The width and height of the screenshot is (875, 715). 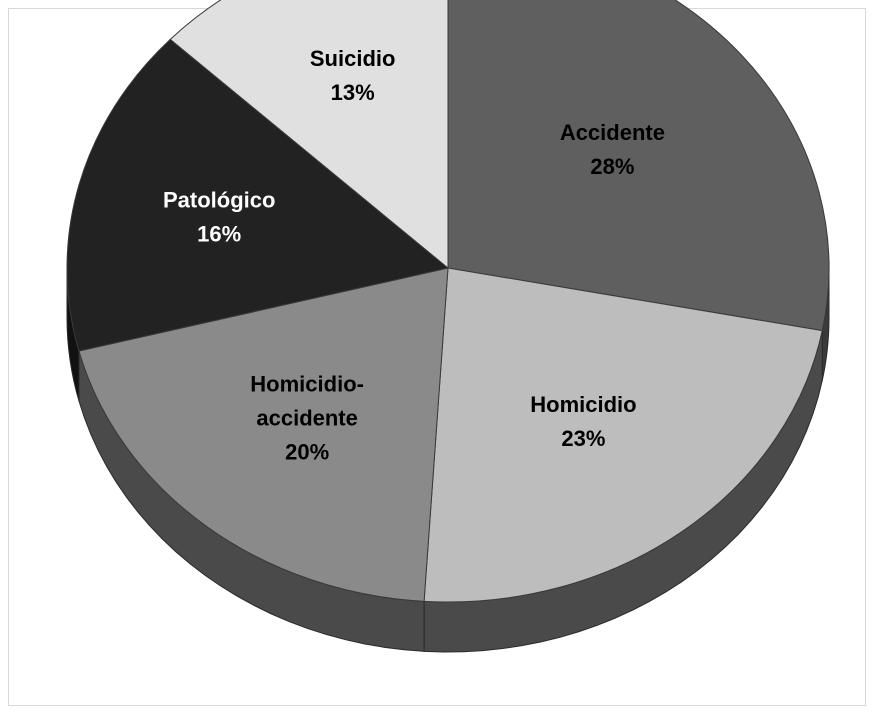 I want to click on data-label-value: 28%, so click(x=612, y=166).